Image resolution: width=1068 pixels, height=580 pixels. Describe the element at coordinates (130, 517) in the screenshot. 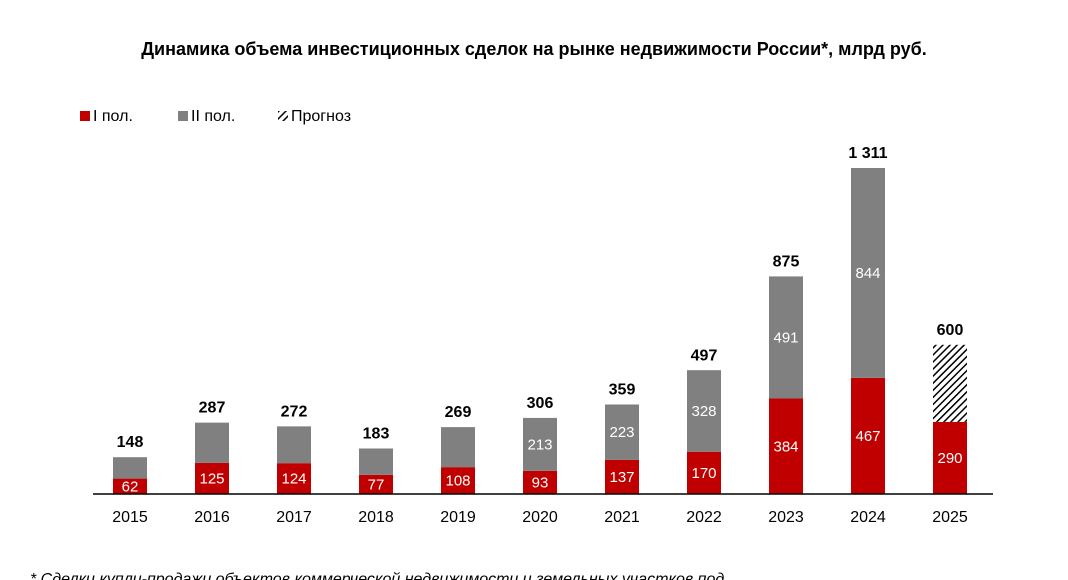

I see `x-tick-2015: 2015` at that location.